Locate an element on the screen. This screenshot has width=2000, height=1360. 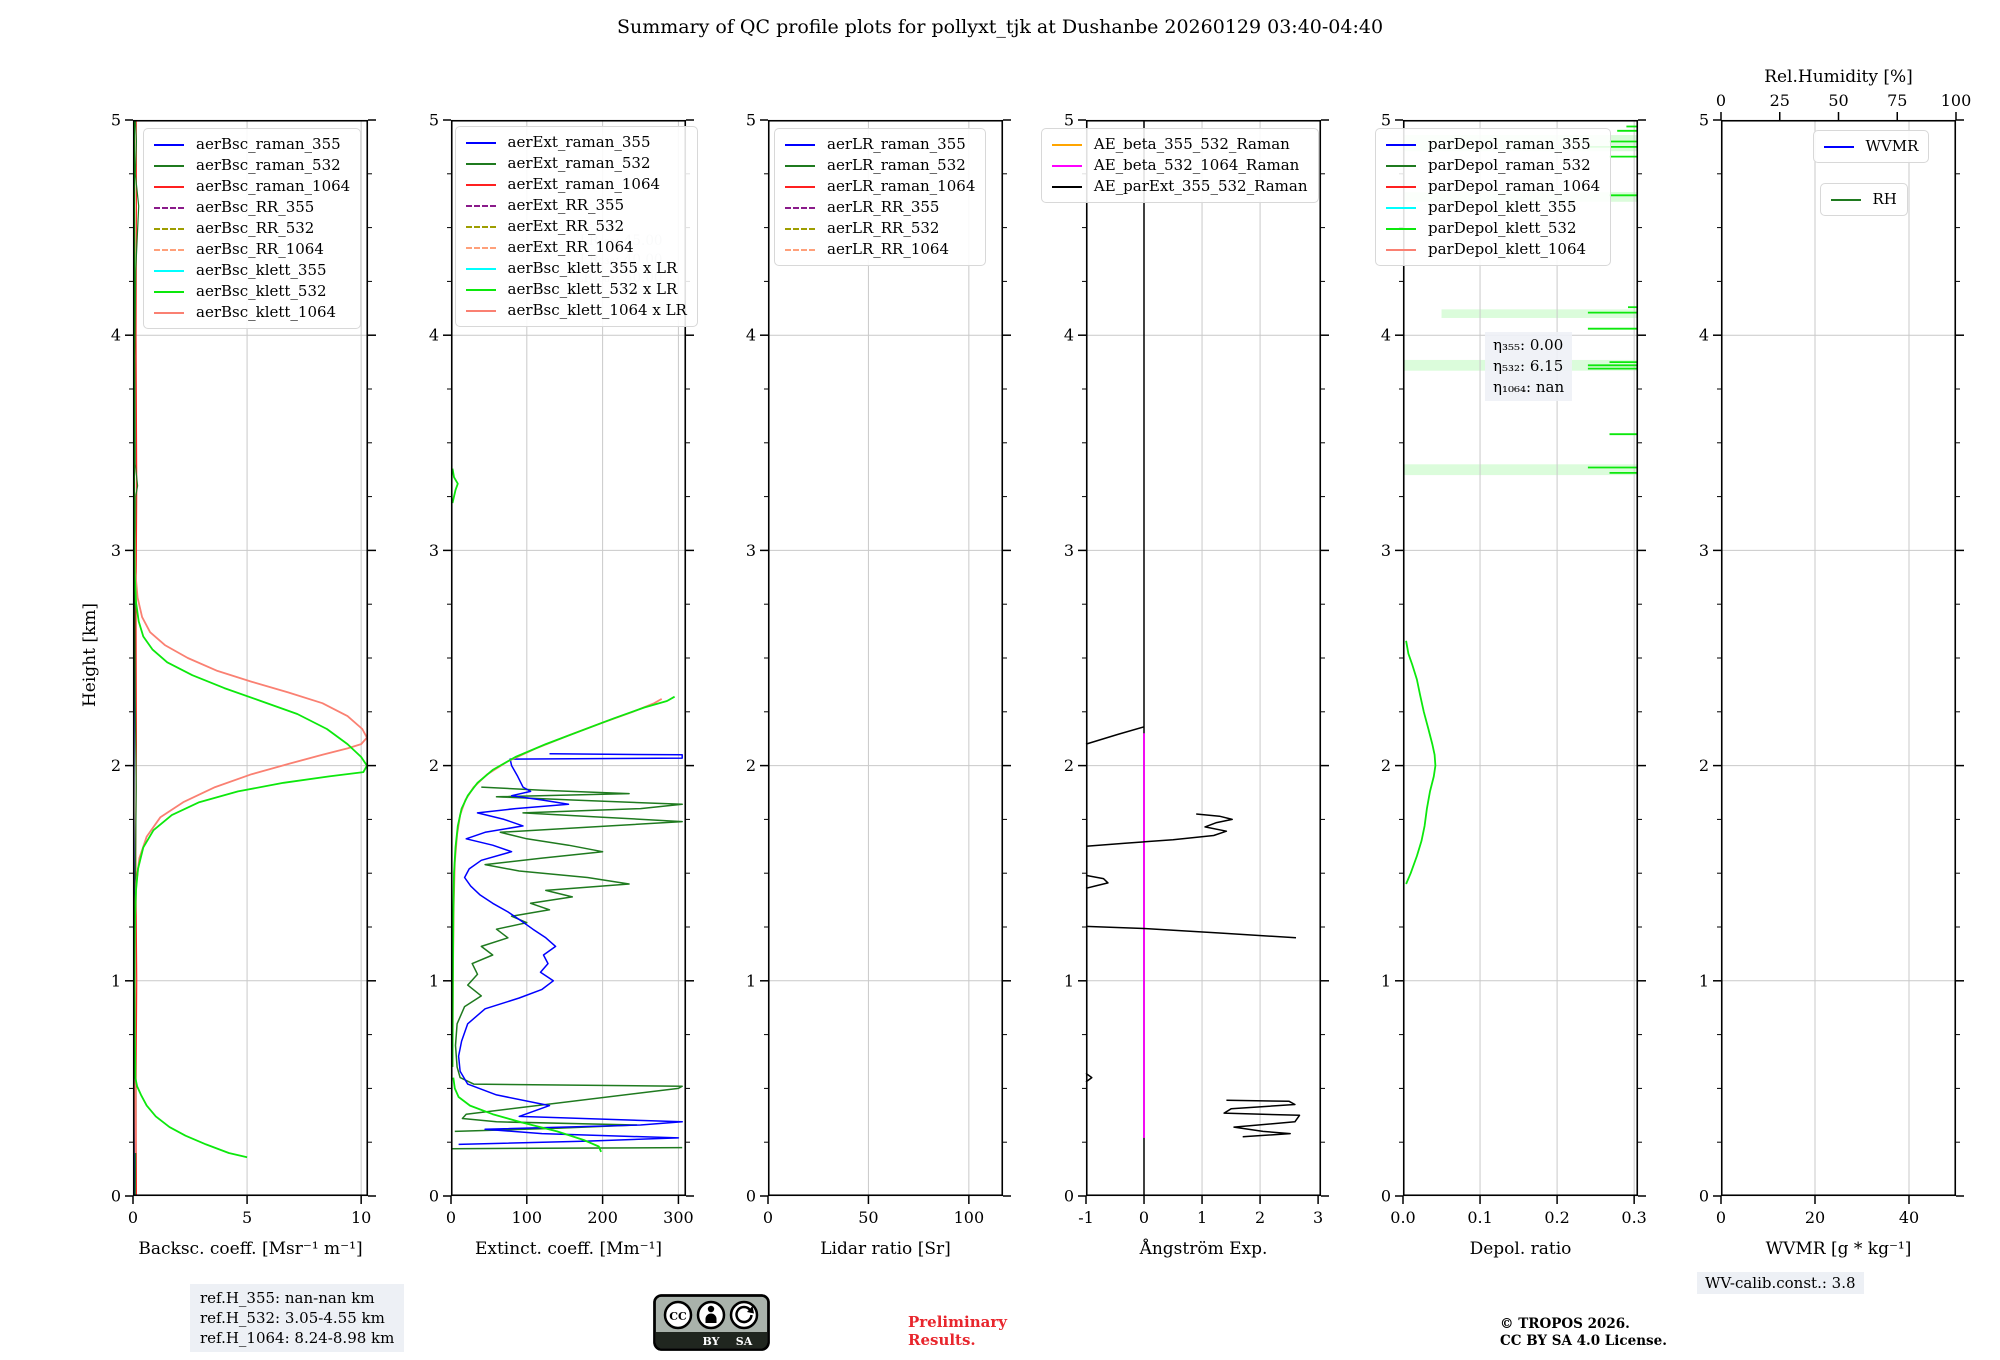
legend-item: parDepol_raman_532 is located at coordinates (1493, 165).